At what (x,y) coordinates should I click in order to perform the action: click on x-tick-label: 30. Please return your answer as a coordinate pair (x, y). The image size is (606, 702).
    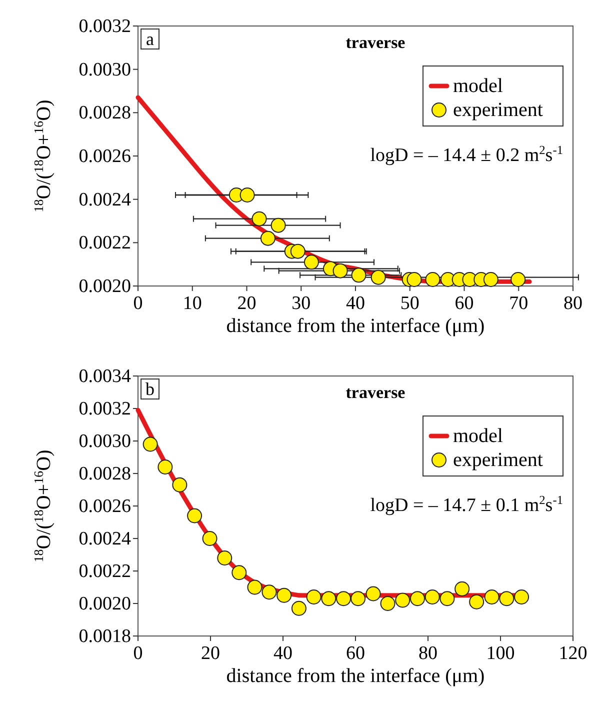
    Looking at the image, I should click on (301, 303).